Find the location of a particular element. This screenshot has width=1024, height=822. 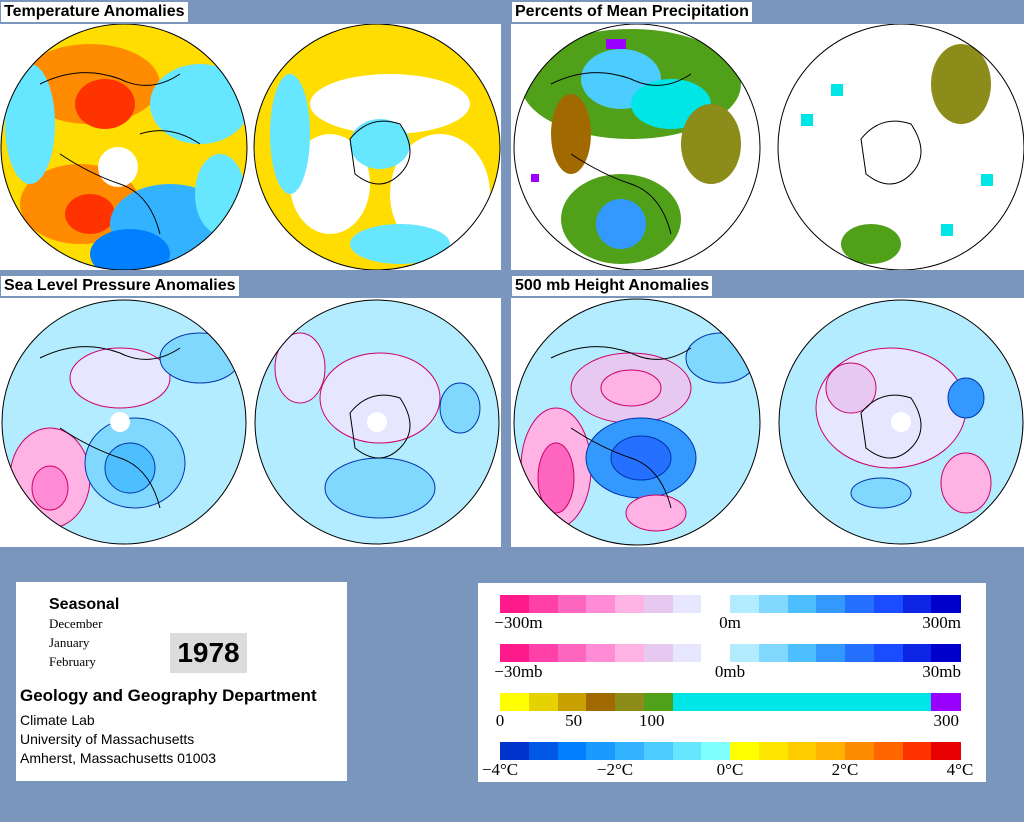

pressure-scale-bar is located at coordinates (730, 653).